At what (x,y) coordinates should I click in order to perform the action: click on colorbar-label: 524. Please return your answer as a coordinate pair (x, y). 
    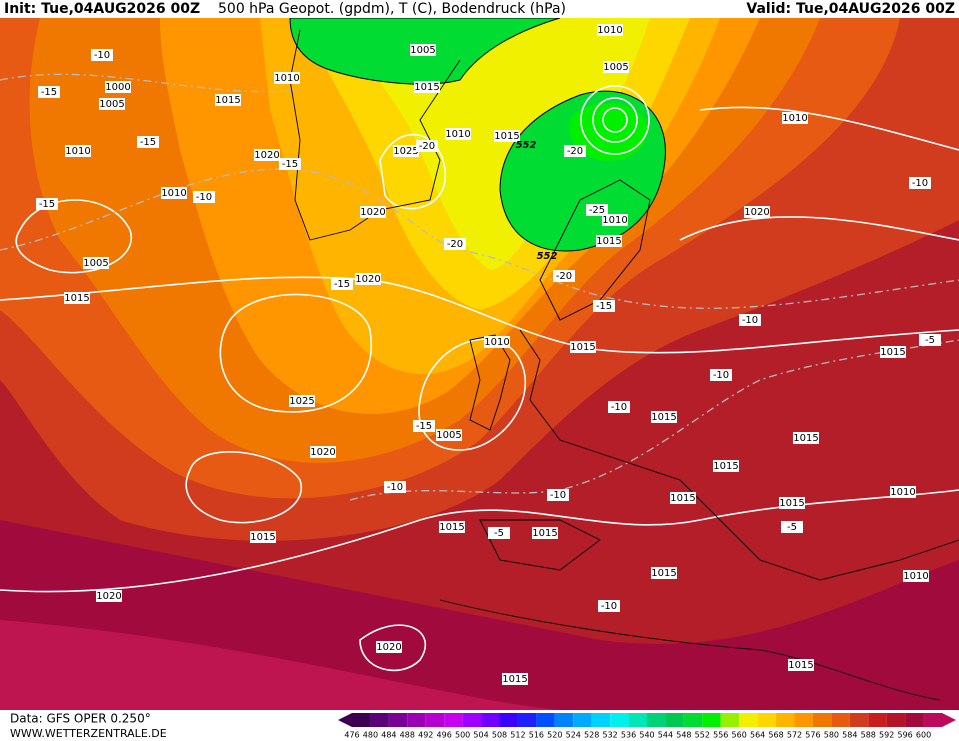
    Looking at the image, I should click on (573, 735).